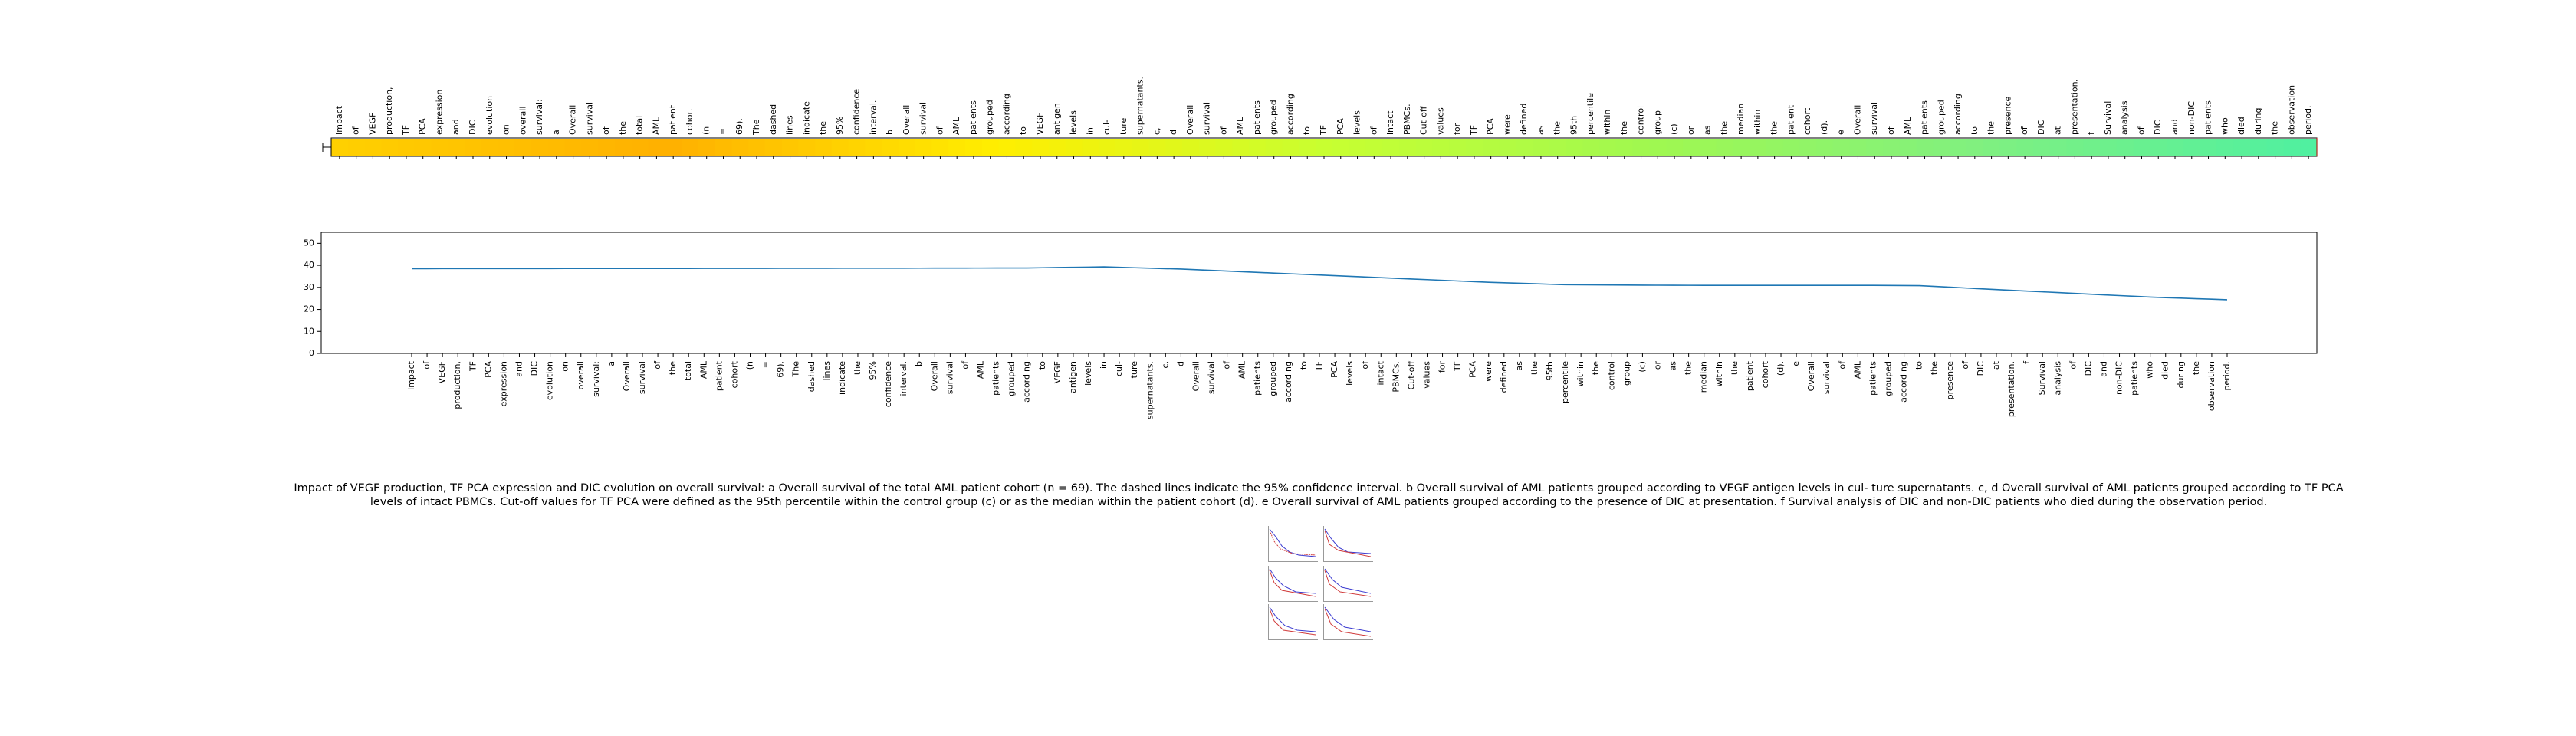 The width and height of the screenshot is (2576, 736). I want to click on heatmap-tick-label: presence, so click(2008, 115).